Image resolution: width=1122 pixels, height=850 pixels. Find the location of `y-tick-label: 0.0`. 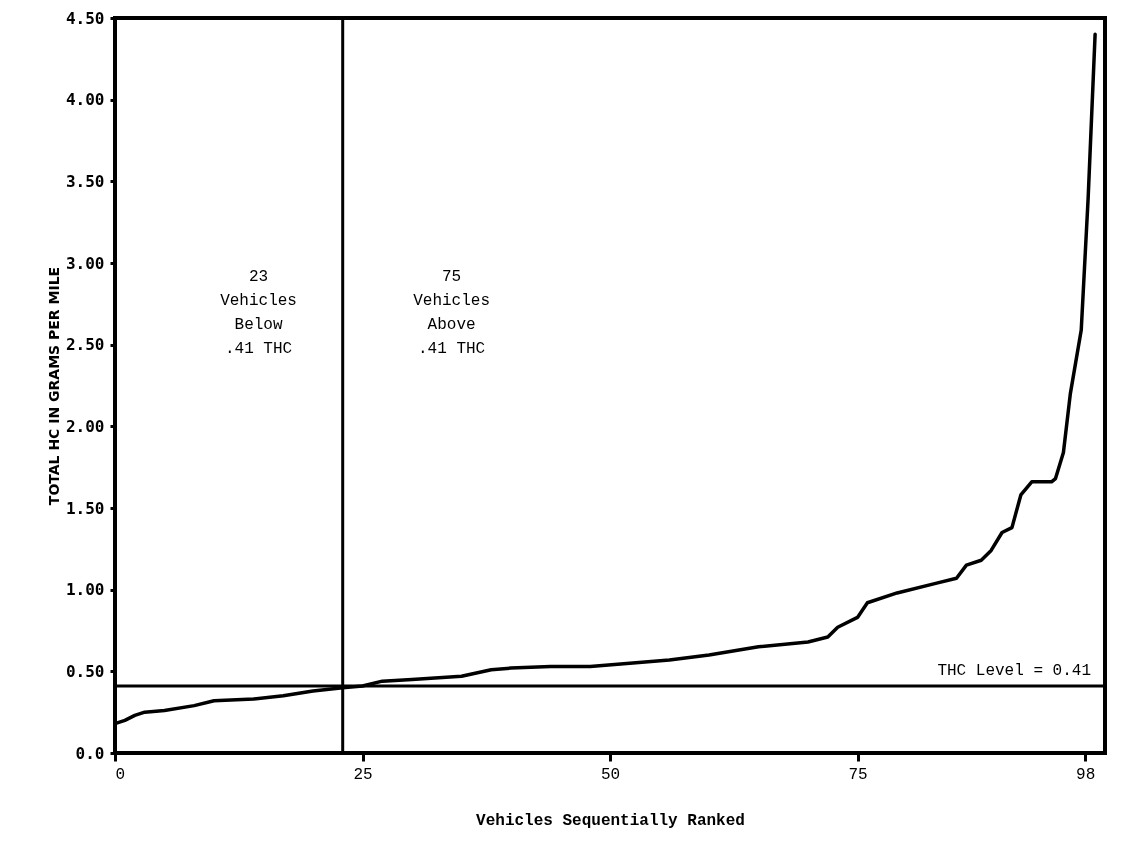

y-tick-label: 0.0 is located at coordinates (90, 753).